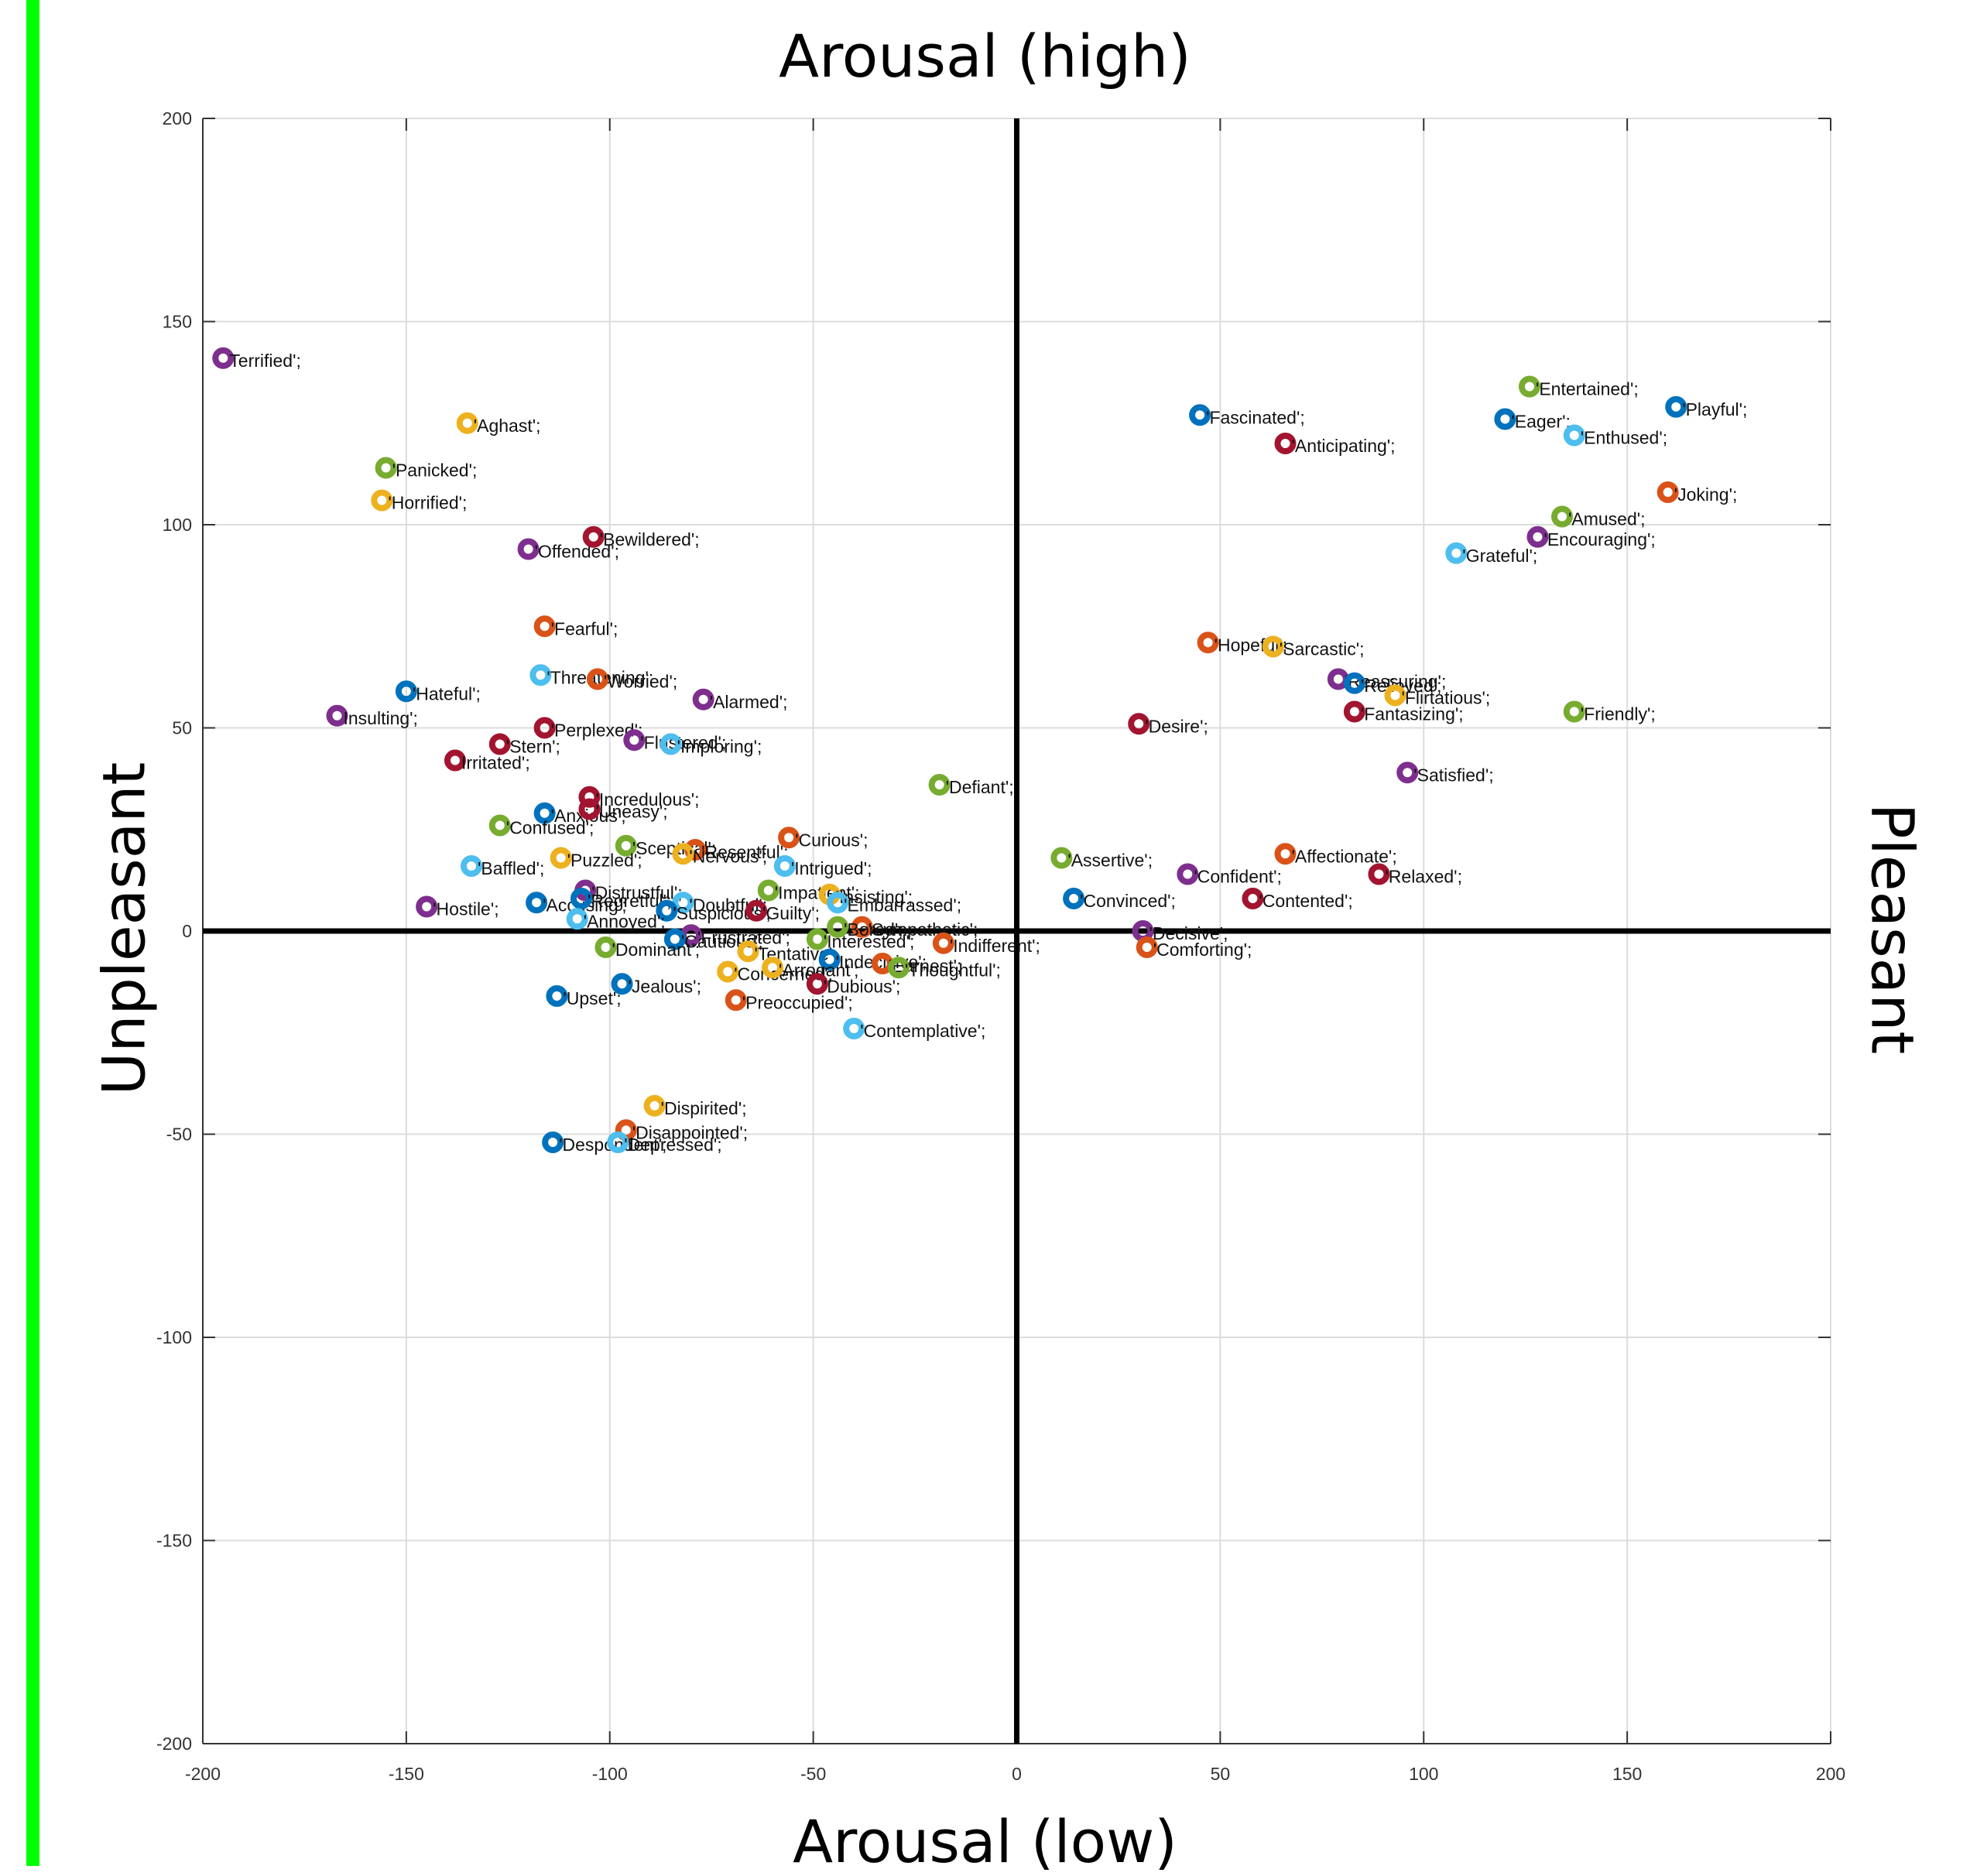 This screenshot has height=1876, width=1970. What do you see at coordinates (985, 56) in the screenshot?
I see `top-axis-title: Arousal (high)` at bounding box center [985, 56].